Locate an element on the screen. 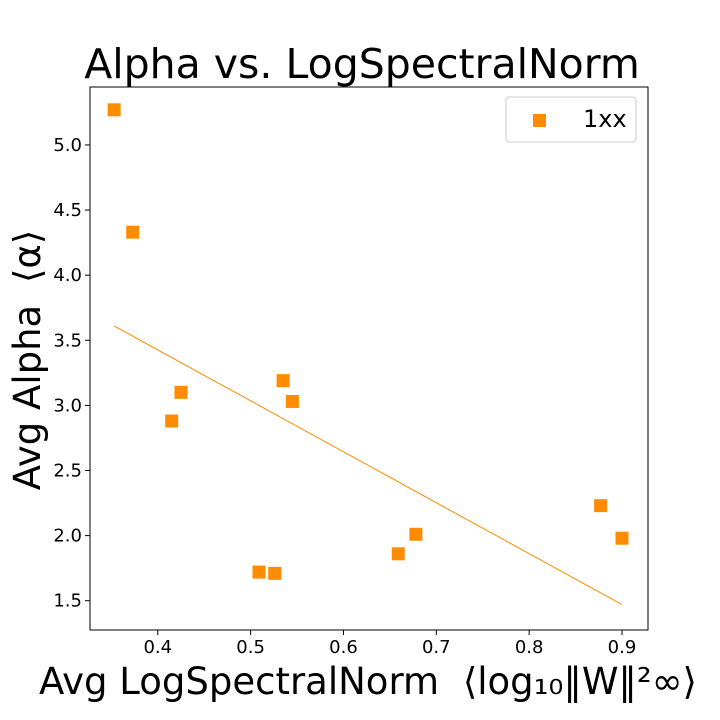 This screenshot has height=720, width=720. legend: 1xx is located at coordinates (571, 119).